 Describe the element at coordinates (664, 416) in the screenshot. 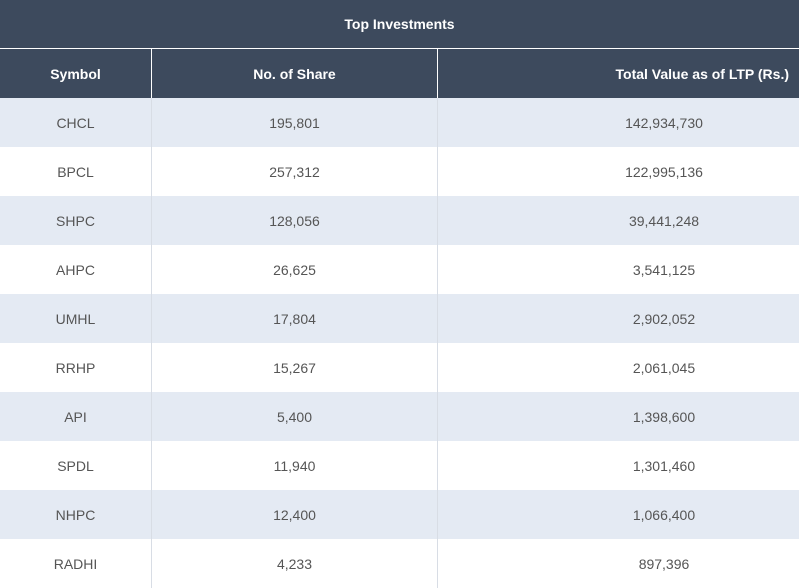

I see `cell-total-value: 1,398,600` at that location.